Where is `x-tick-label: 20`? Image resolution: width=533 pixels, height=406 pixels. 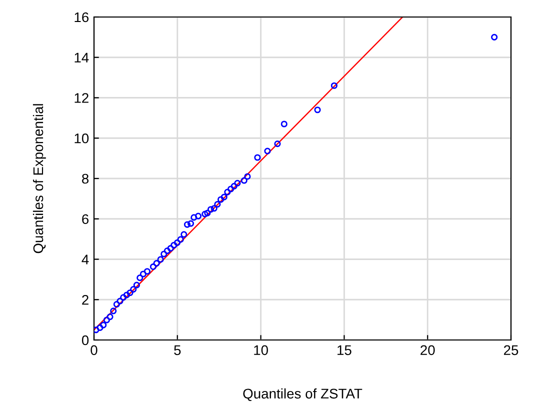 x-tick-label: 20 is located at coordinates (427, 350).